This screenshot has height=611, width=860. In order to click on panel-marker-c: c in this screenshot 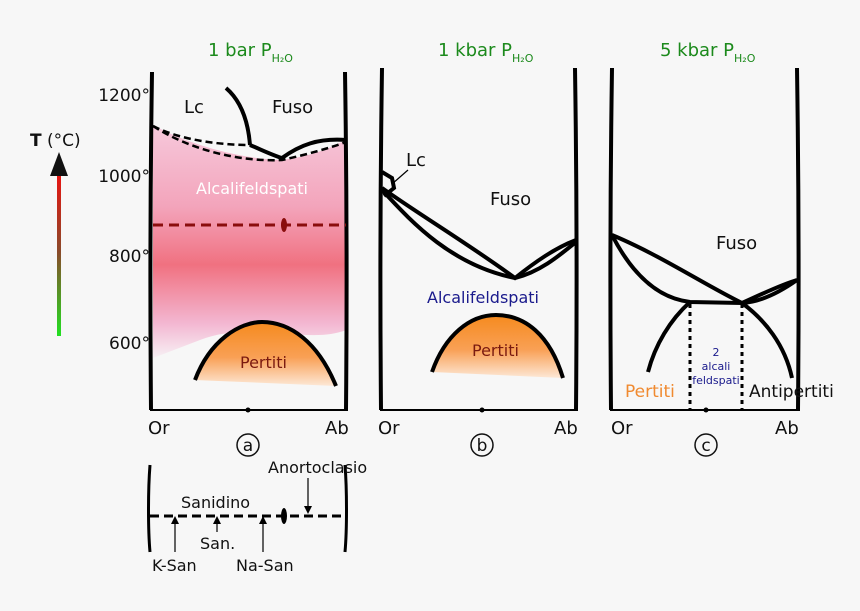, I will do `click(705, 446)`.